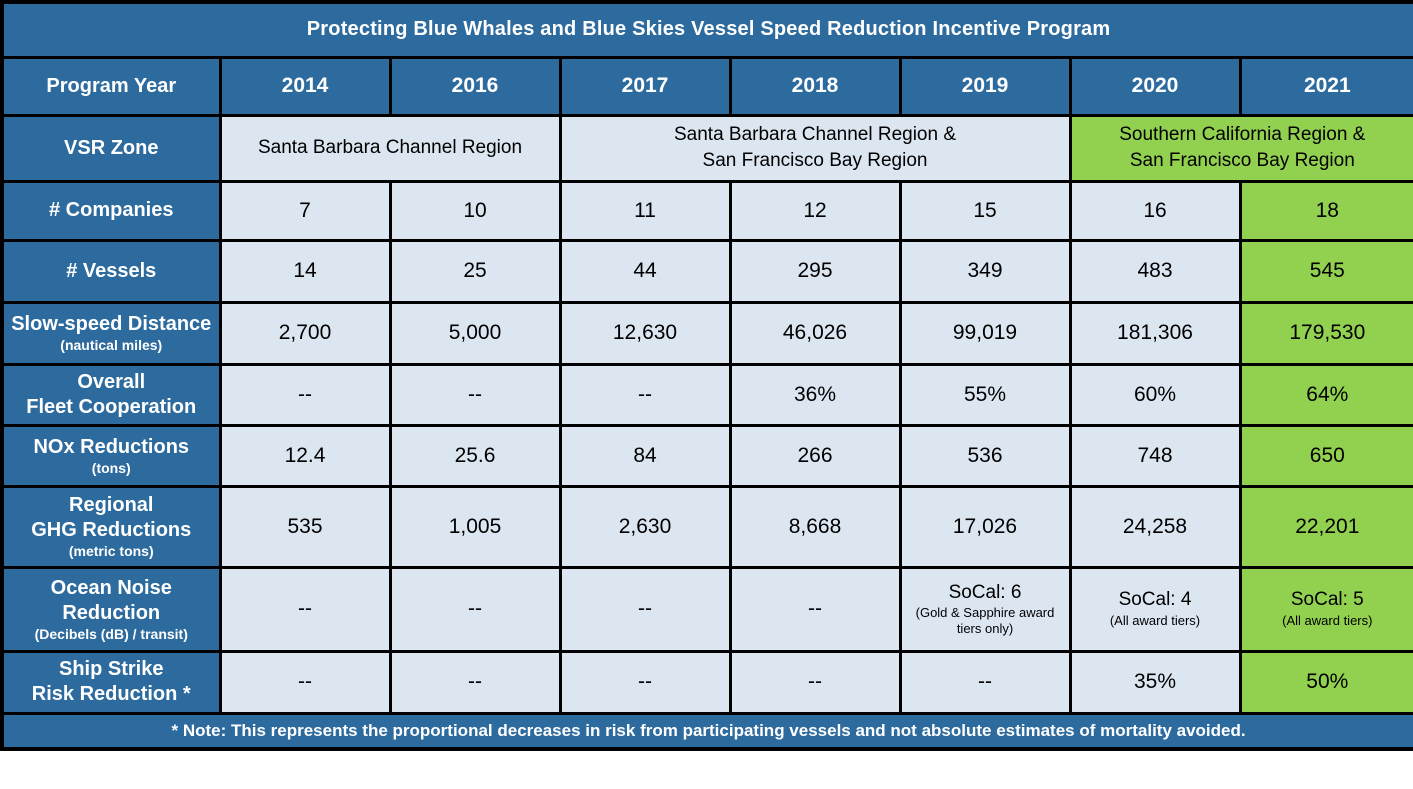 Image resolution: width=1413 pixels, height=789 pixels. I want to click on year-header-2020: 2020, so click(1155, 86).